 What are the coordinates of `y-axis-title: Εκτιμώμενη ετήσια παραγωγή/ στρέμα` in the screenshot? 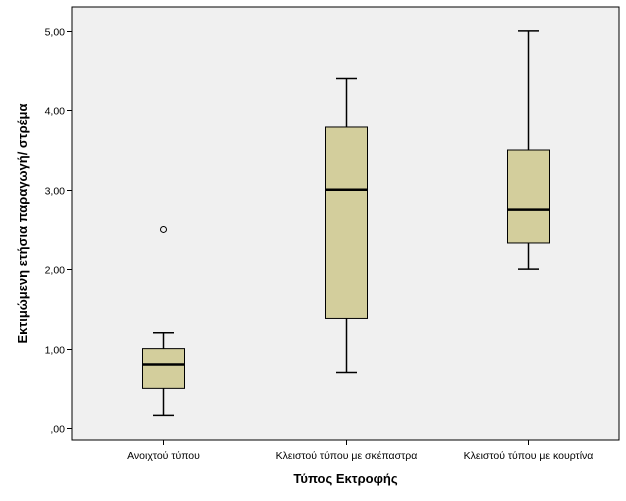 It's located at (22, 224).